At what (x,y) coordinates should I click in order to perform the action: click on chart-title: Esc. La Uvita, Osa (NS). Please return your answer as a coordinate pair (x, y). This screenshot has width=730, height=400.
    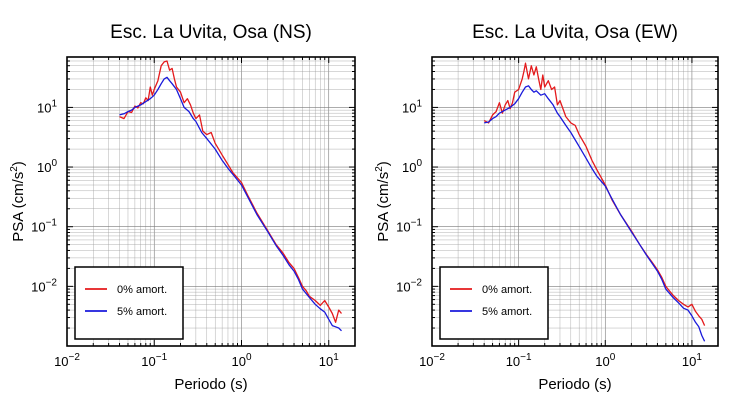
    Looking at the image, I should click on (211, 32).